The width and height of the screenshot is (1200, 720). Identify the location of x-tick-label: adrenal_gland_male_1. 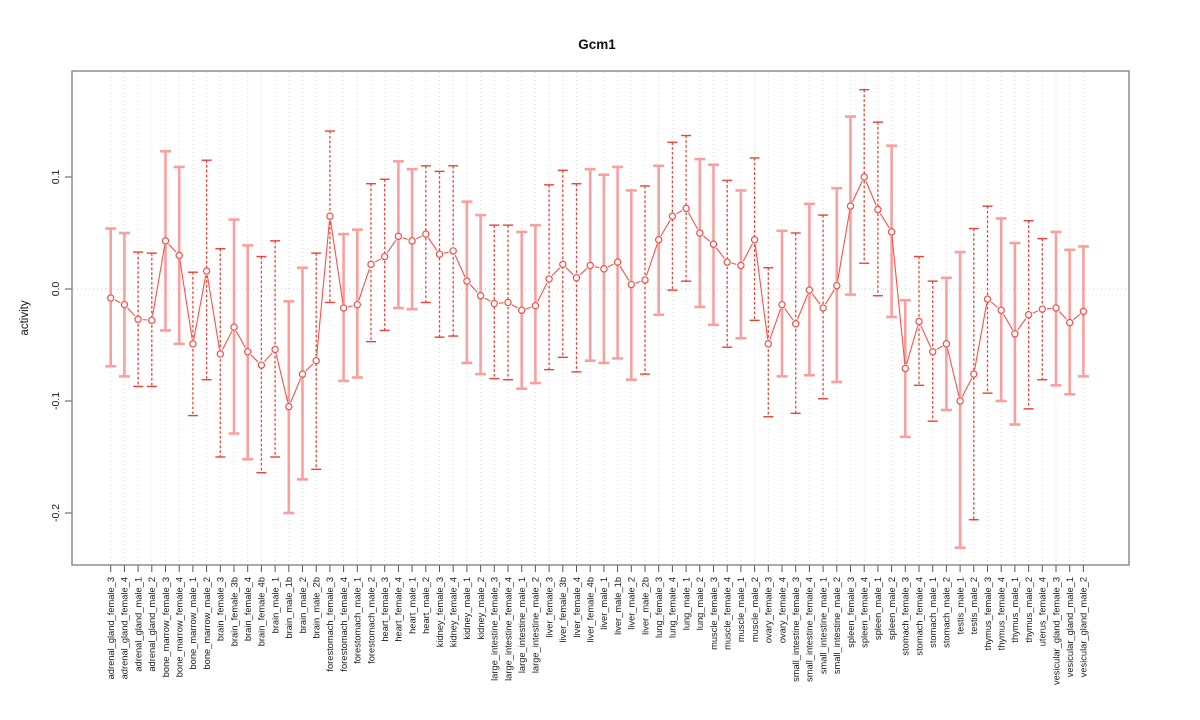
(138, 624).